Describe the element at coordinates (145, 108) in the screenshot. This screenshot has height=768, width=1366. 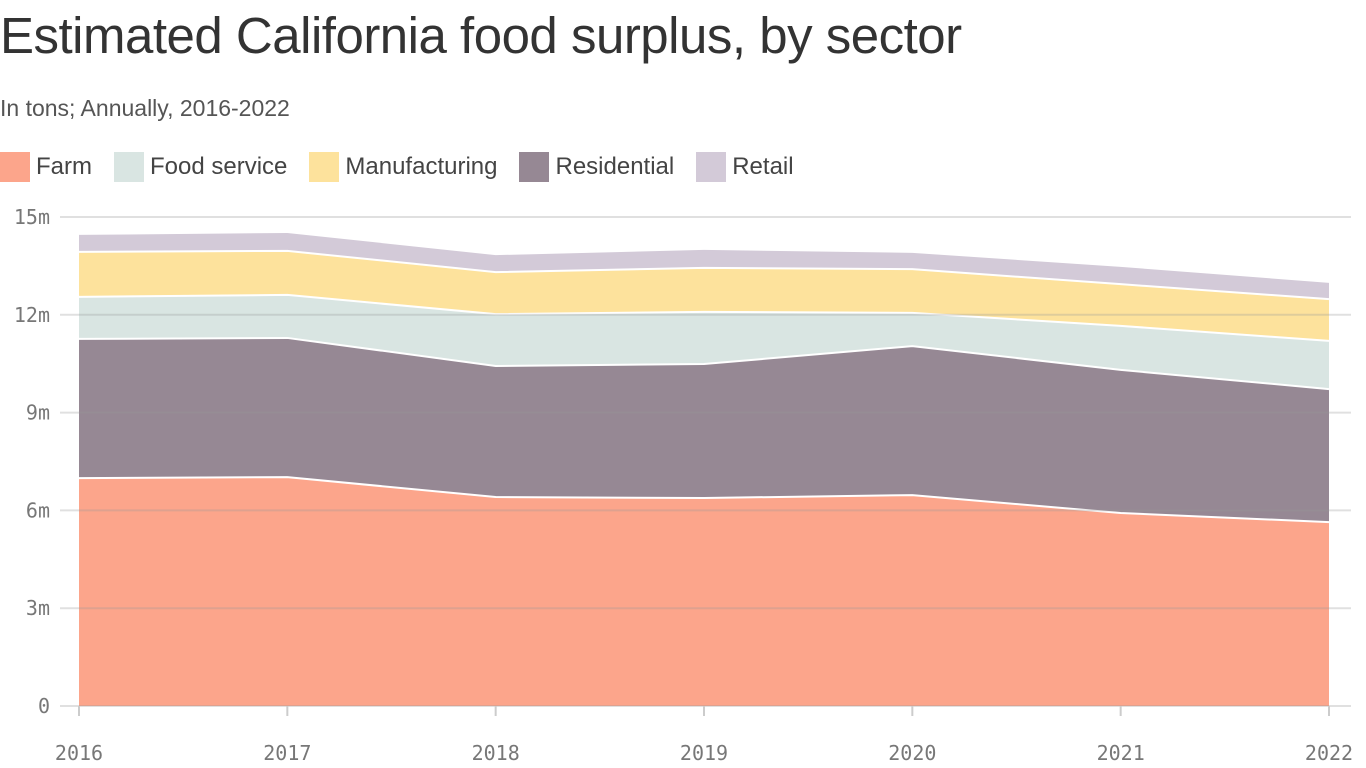
I see `chart-subtitle: In tons; Annually, 2016-2022` at that location.